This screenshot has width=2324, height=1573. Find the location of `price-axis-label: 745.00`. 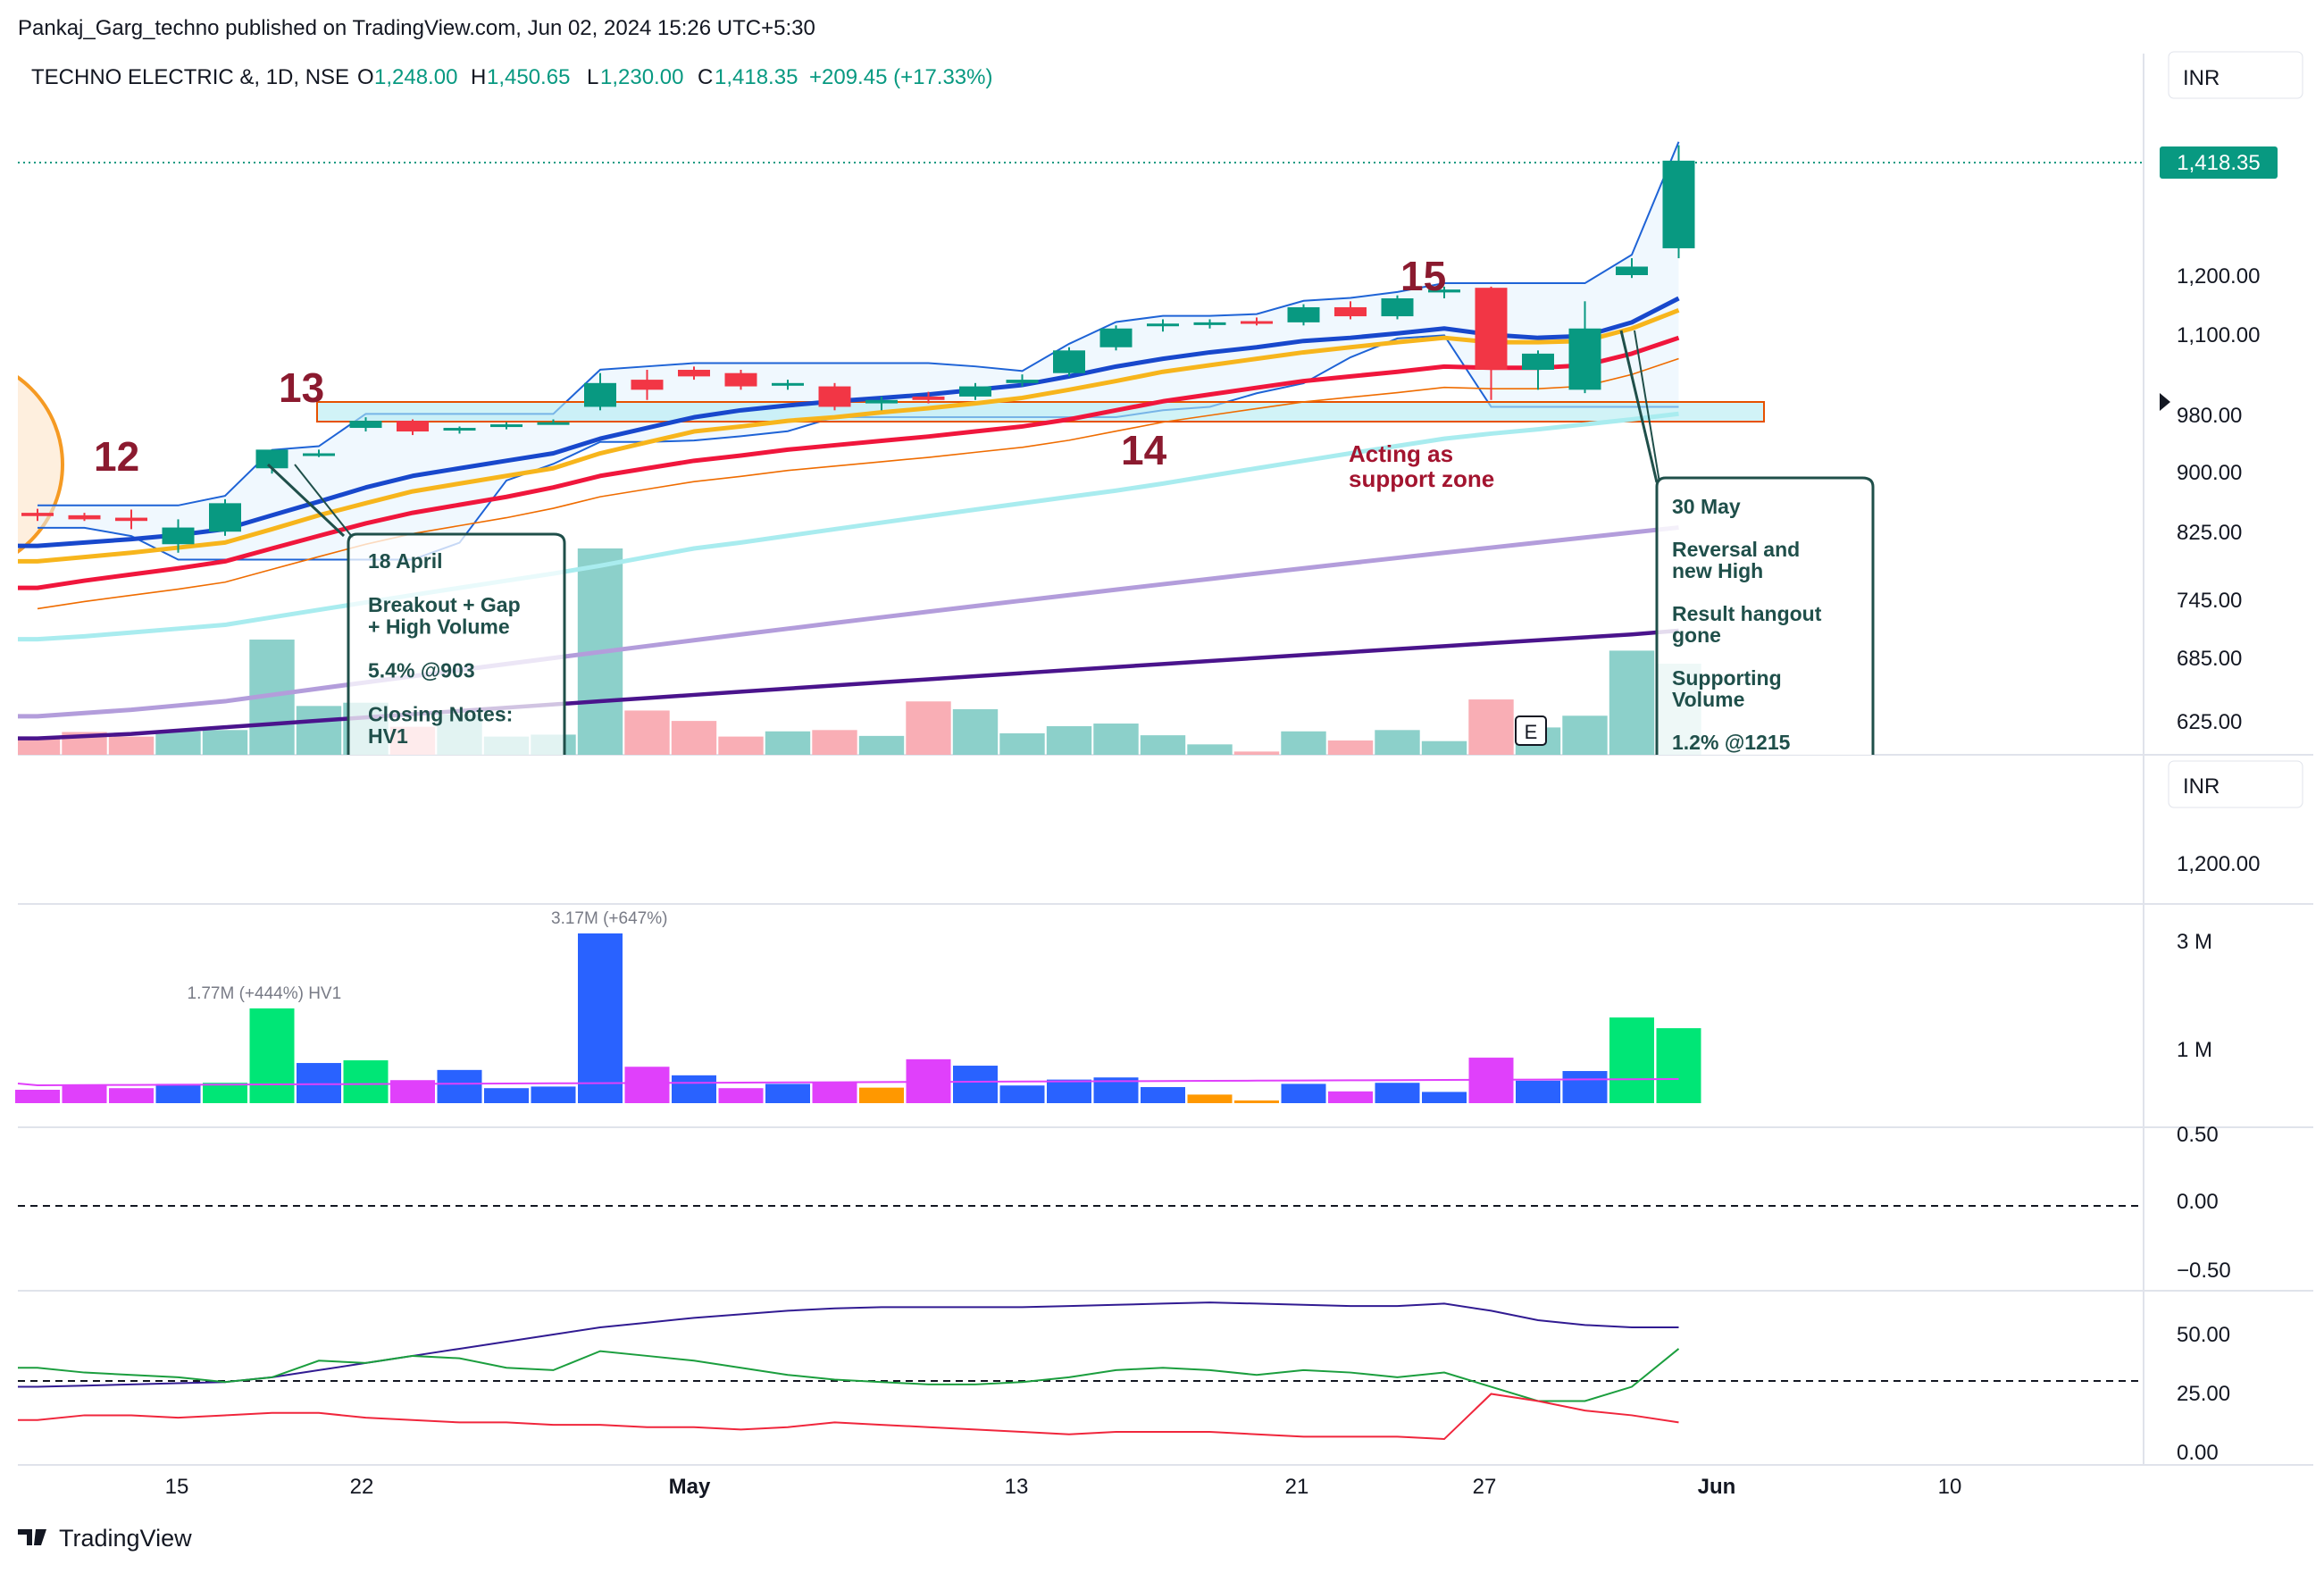

price-axis-label: 745.00 is located at coordinates (2209, 601).